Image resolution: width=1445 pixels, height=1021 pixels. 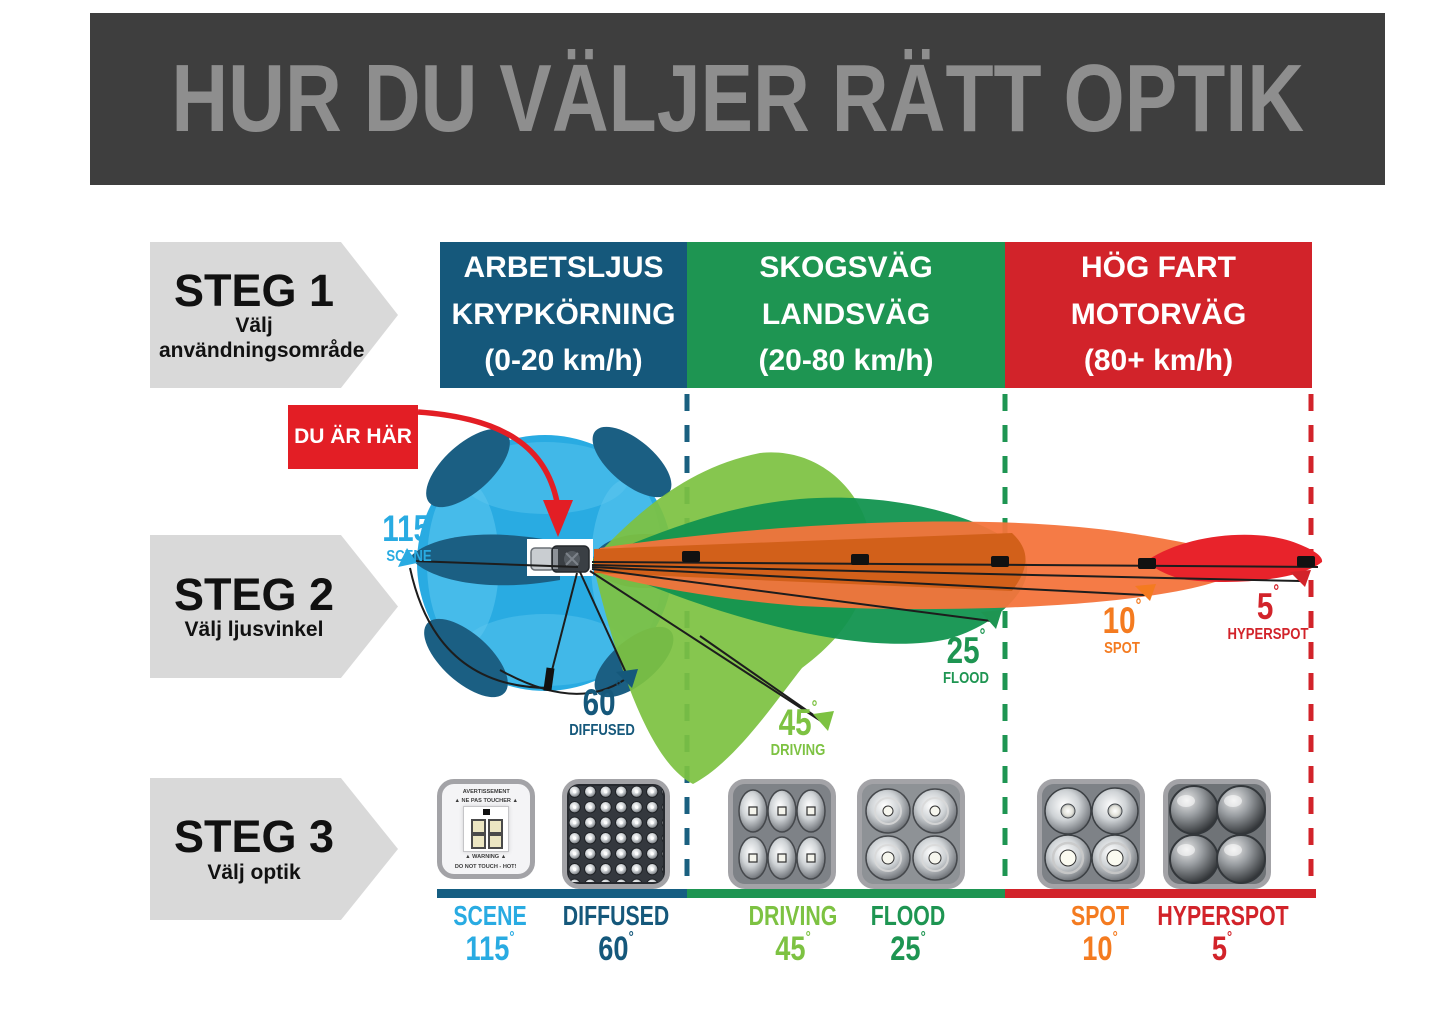 I want to click on step3-subtitle: Välj optik, so click(x=254, y=872).